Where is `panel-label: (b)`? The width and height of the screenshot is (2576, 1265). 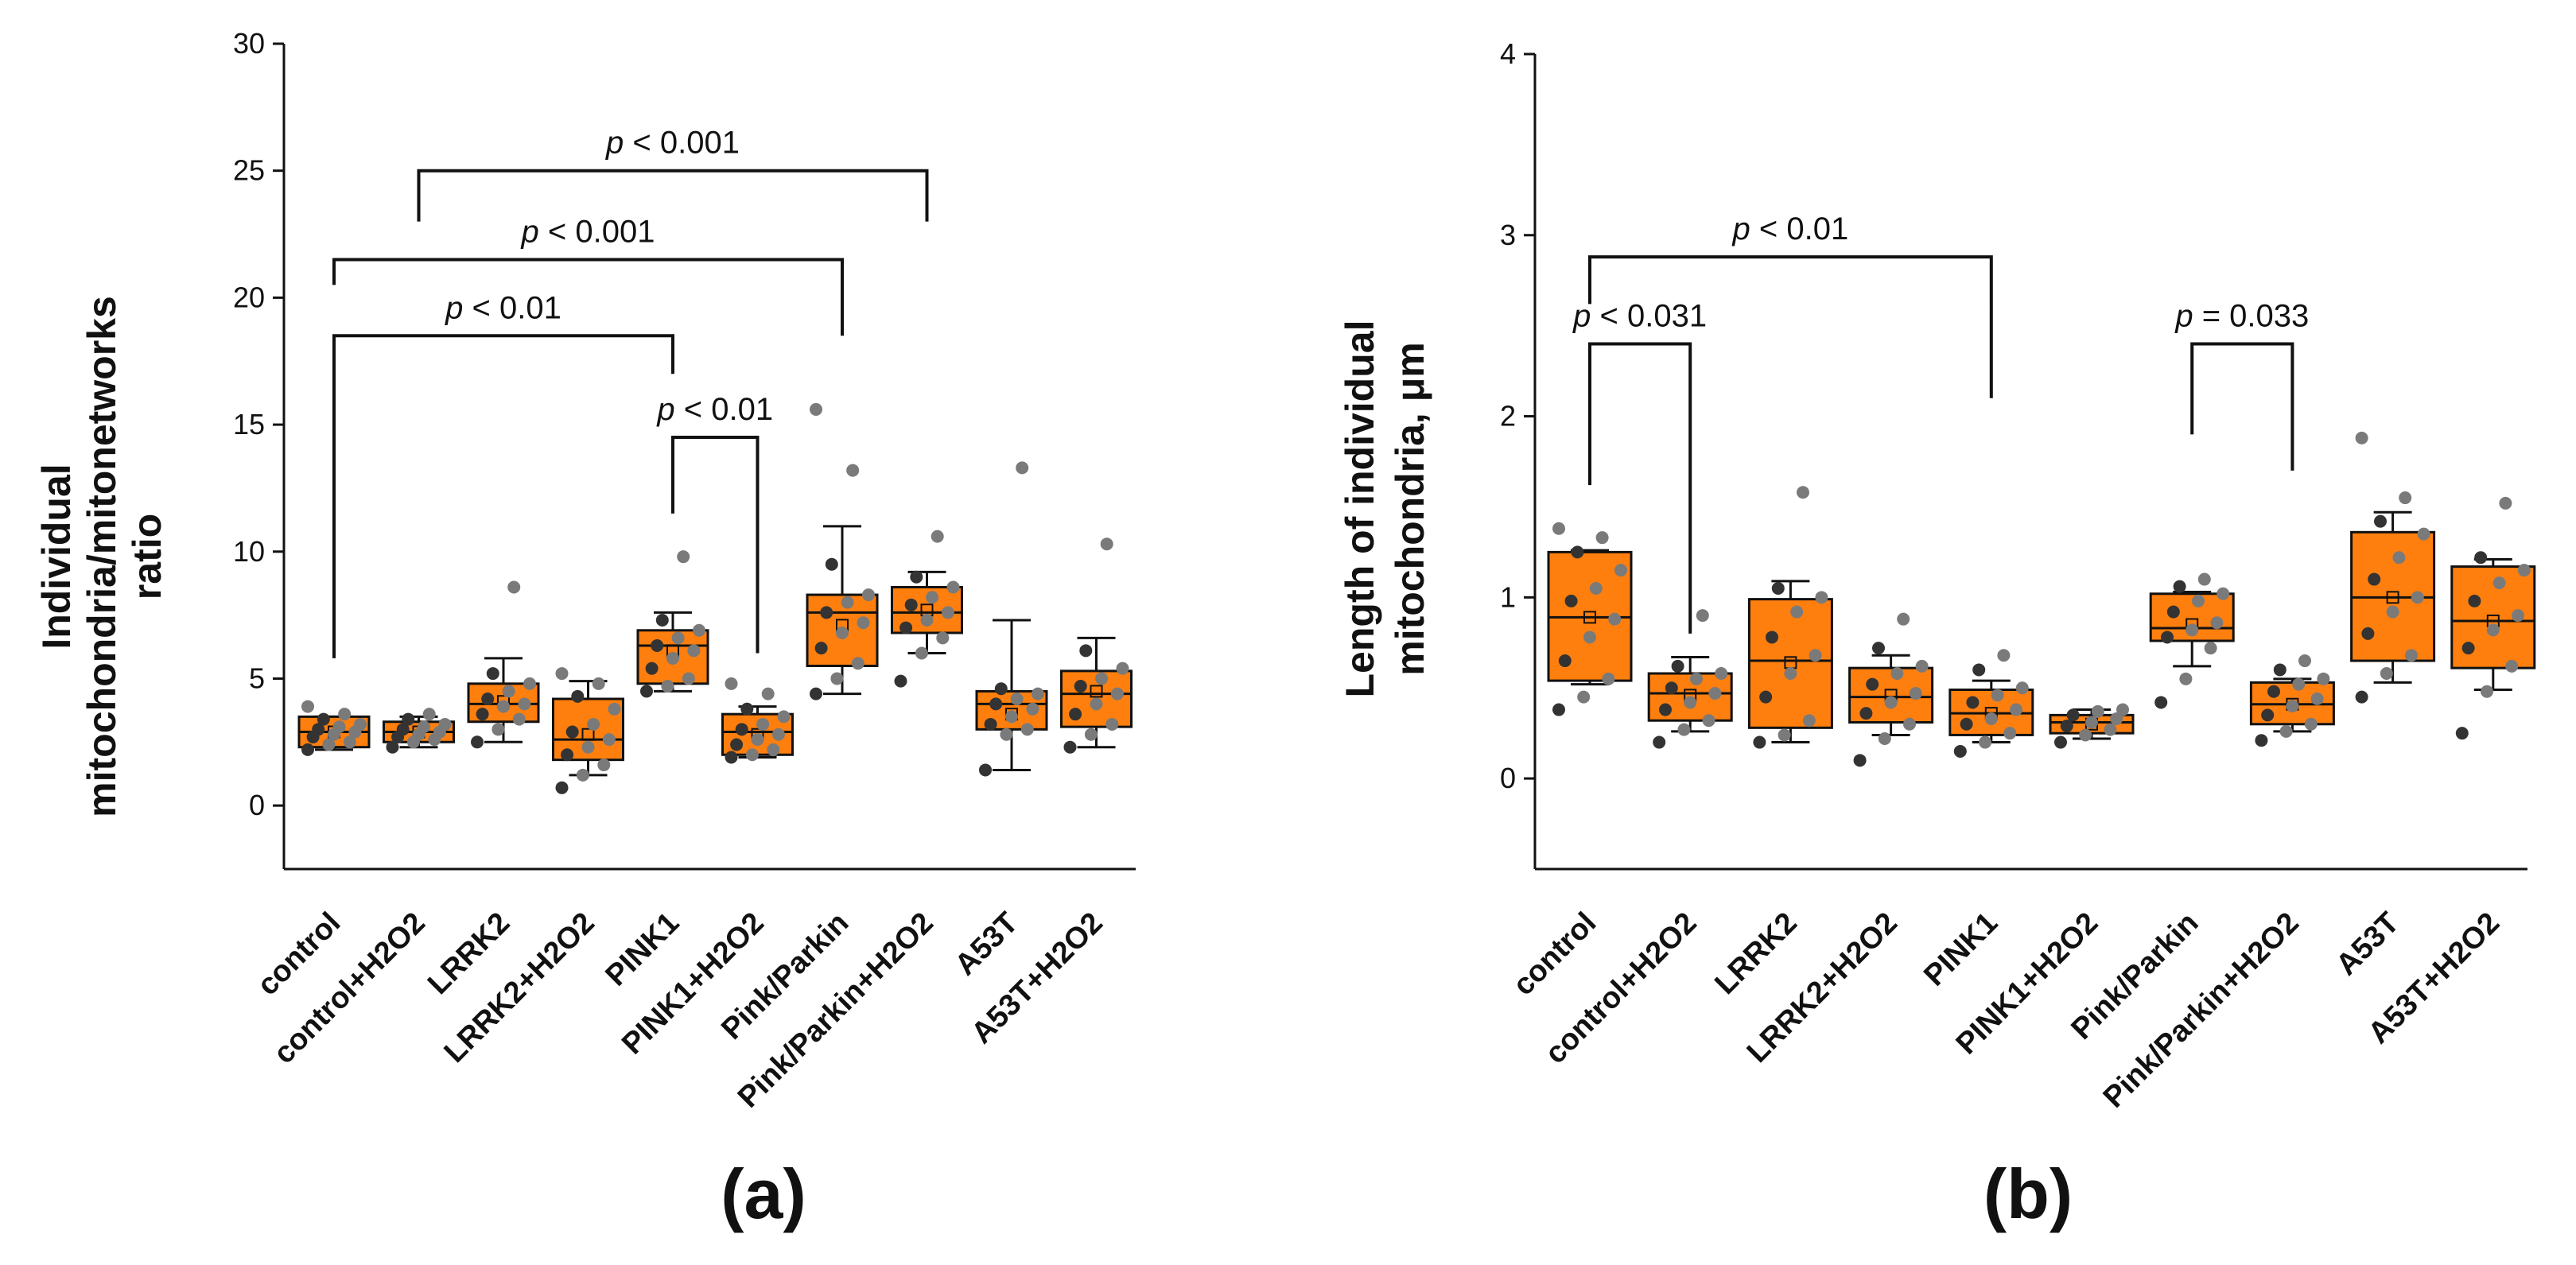 panel-label: (b) is located at coordinates (2028, 1194).